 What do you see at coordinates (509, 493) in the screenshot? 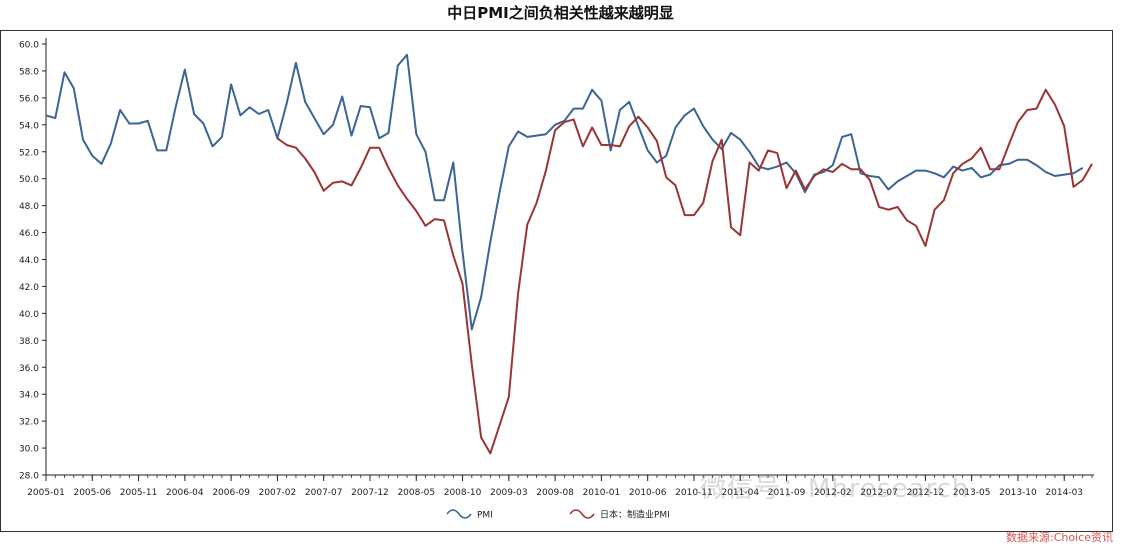
I see `x-tick-label: 2009-03` at bounding box center [509, 493].